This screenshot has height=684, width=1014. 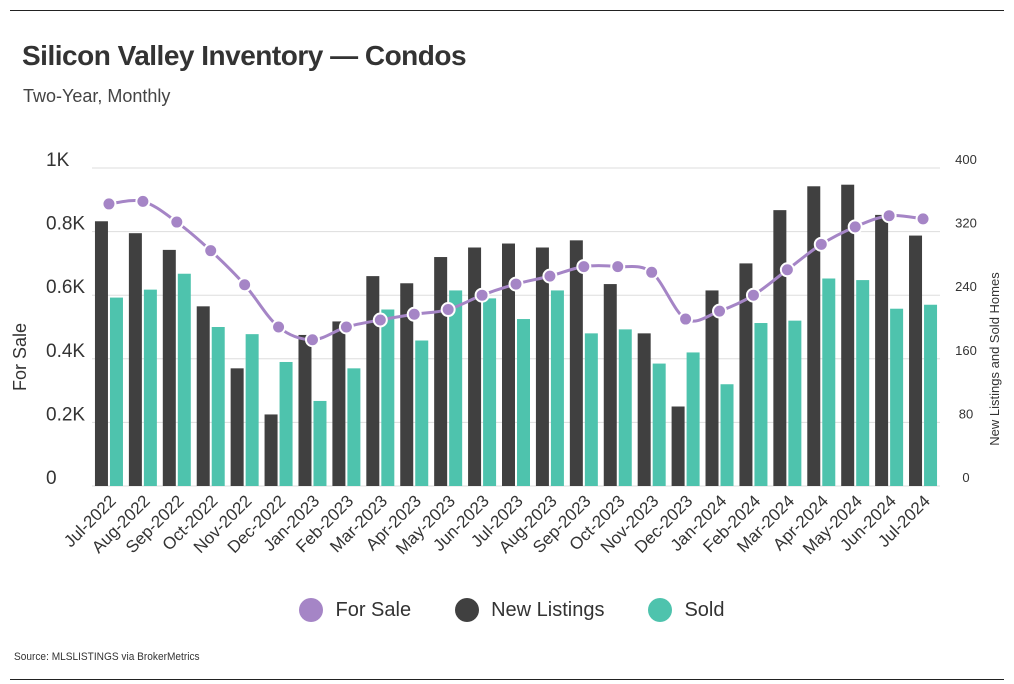 I want to click on bottom-rule, so click(x=507, y=679).